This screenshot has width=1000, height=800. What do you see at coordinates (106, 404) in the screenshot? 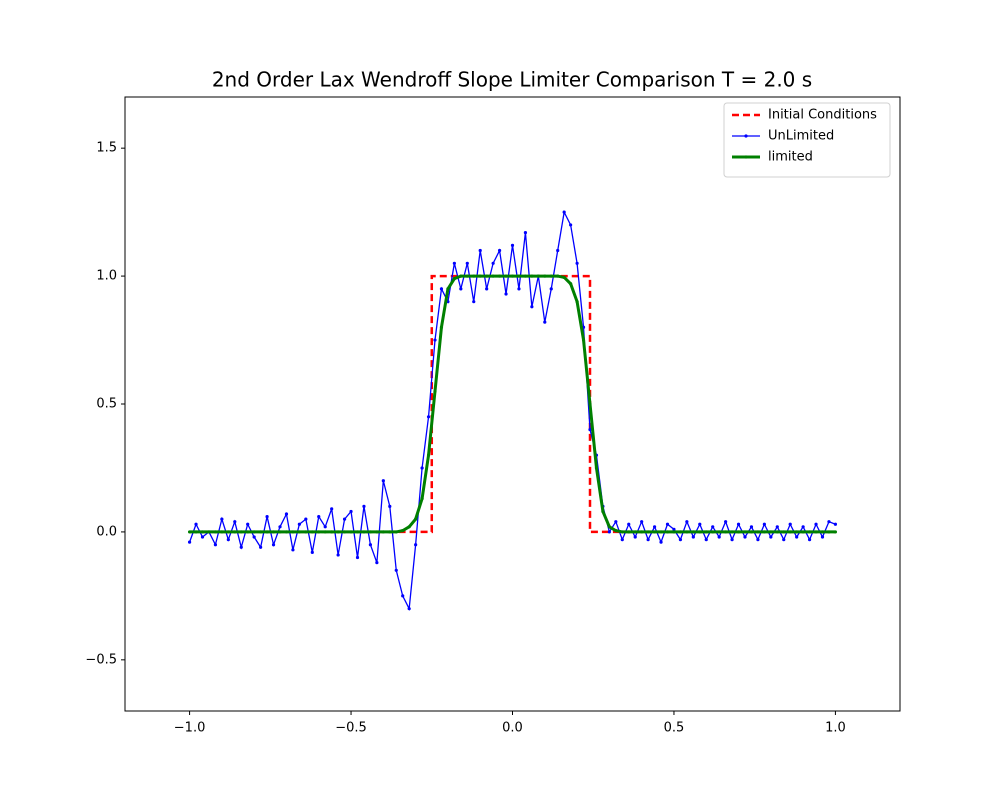
I see `y-tick-label: 0.5` at bounding box center [106, 404].